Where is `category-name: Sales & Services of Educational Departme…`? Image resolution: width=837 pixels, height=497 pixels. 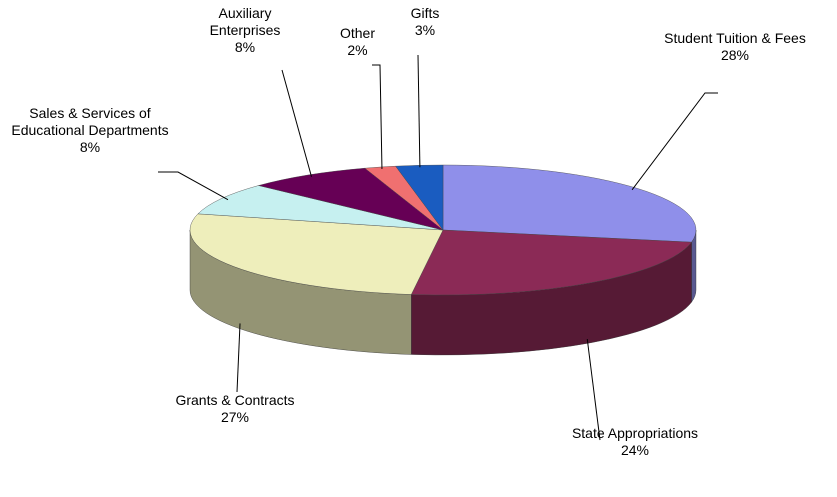 category-name: Sales & Services of Educational Departme… is located at coordinates (90, 121).